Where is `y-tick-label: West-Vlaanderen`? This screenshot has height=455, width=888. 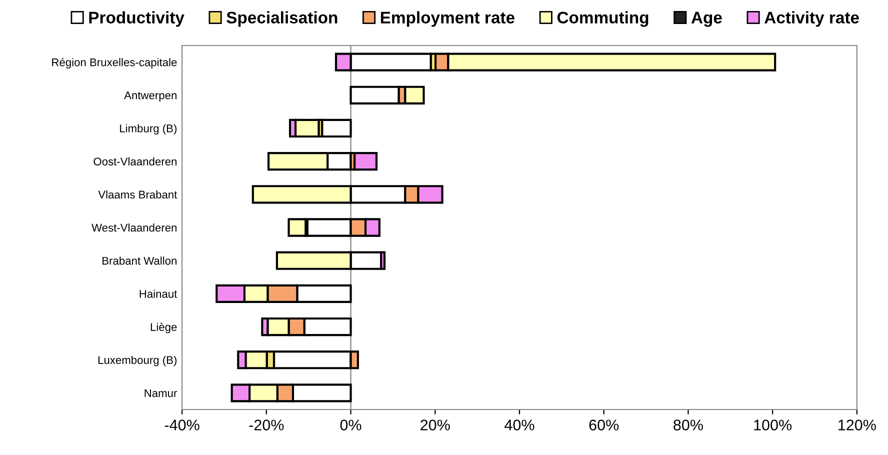
y-tick-label: West-Vlaanderen is located at coordinates (134, 227).